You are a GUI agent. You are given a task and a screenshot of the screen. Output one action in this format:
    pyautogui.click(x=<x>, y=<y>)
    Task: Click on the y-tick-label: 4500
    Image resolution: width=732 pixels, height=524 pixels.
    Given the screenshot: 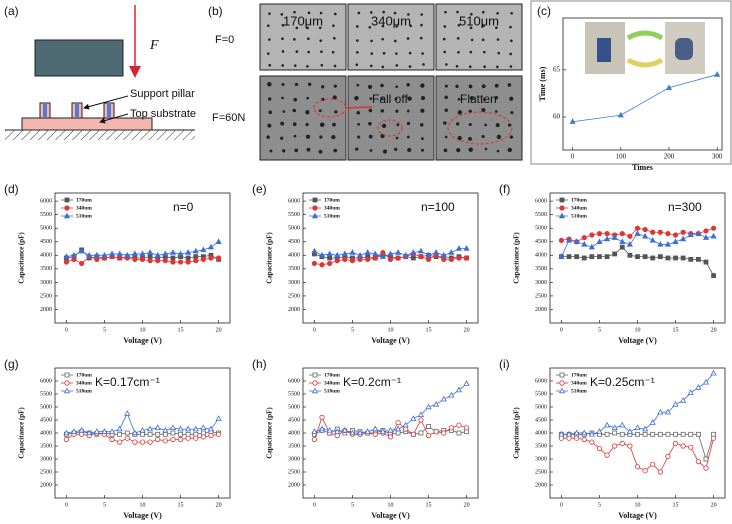 What is the action you would take?
    pyautogui.click(x=541, y=242)
    